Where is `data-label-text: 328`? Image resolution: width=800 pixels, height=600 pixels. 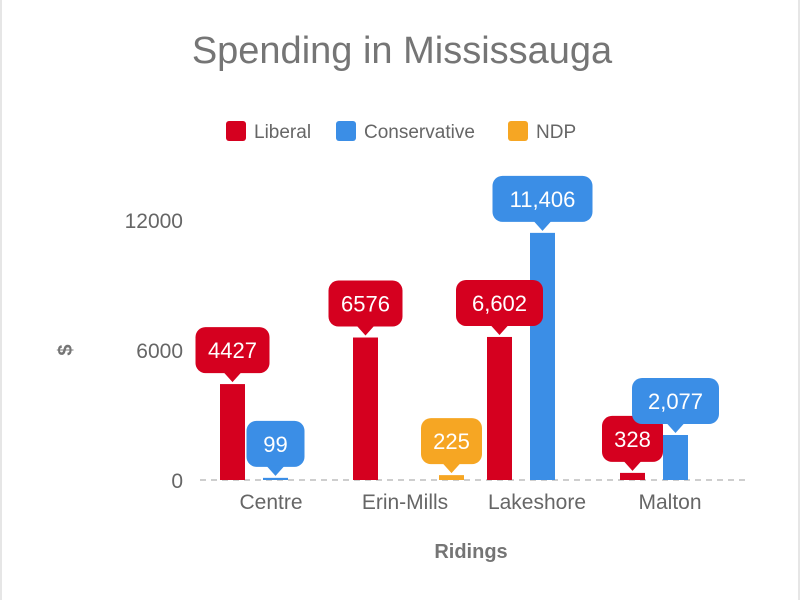 data-label-text: 328 is located at coordinates (632, 439).